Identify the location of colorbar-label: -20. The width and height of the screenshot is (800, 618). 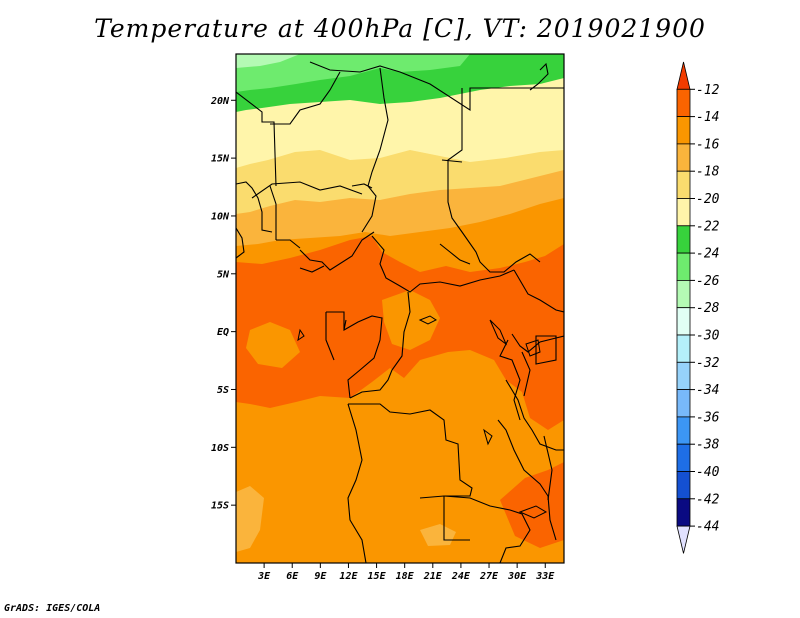
(708, 199).